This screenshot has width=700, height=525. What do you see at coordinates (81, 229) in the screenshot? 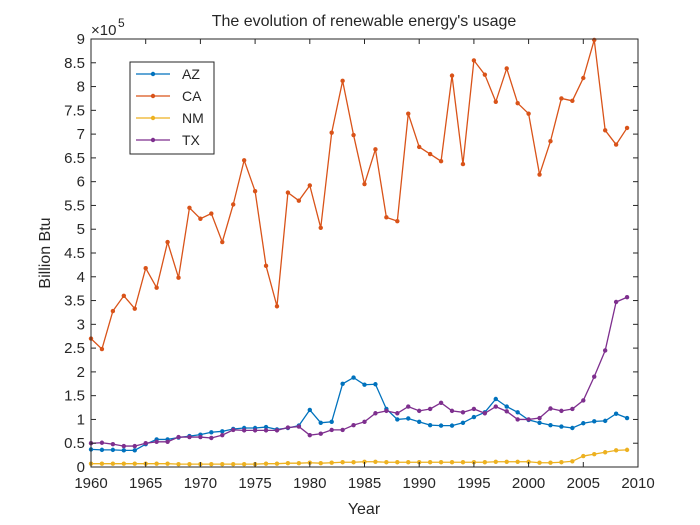
I see `y-tick-label: 5` at bounding box center [81, 229].